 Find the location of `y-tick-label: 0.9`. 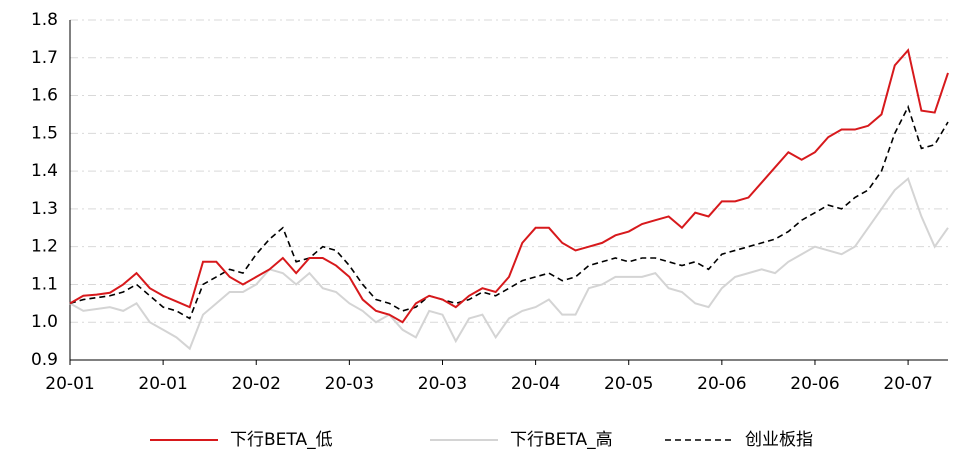

y-tick-label: 0.9 is located at coordinates (44, 360).